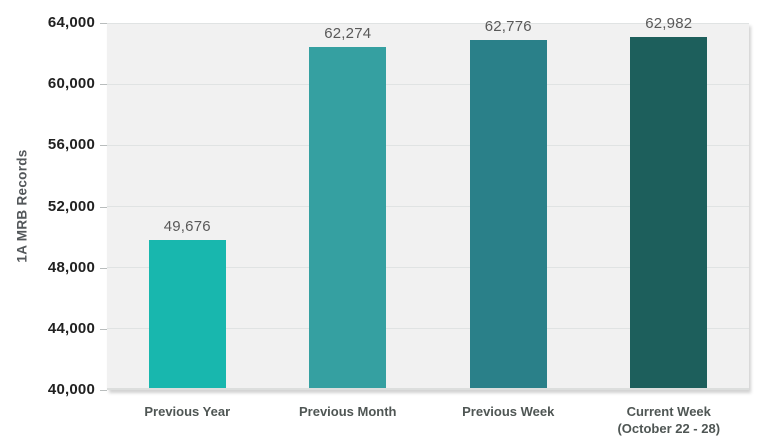  I want to click on data-label: 62,982, so click(669, 23).